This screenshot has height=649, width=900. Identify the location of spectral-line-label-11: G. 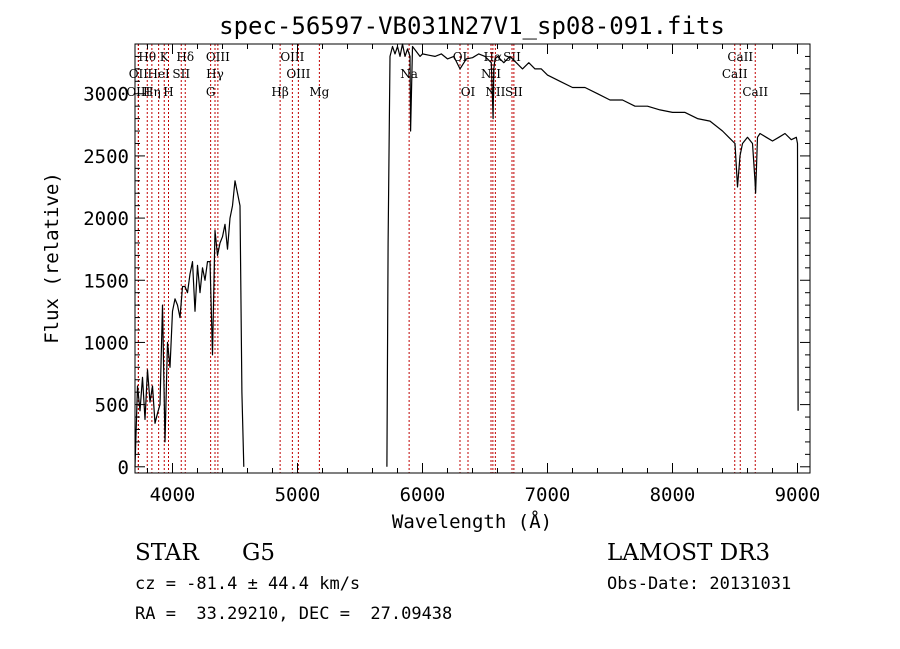
(211, 92).